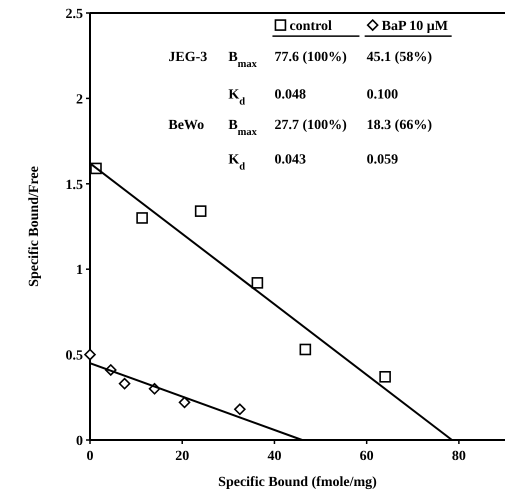  What do you see at coordinates (310, 26) in the screenshot?
I see `legend-label: control` at bounding box center [310, 26].